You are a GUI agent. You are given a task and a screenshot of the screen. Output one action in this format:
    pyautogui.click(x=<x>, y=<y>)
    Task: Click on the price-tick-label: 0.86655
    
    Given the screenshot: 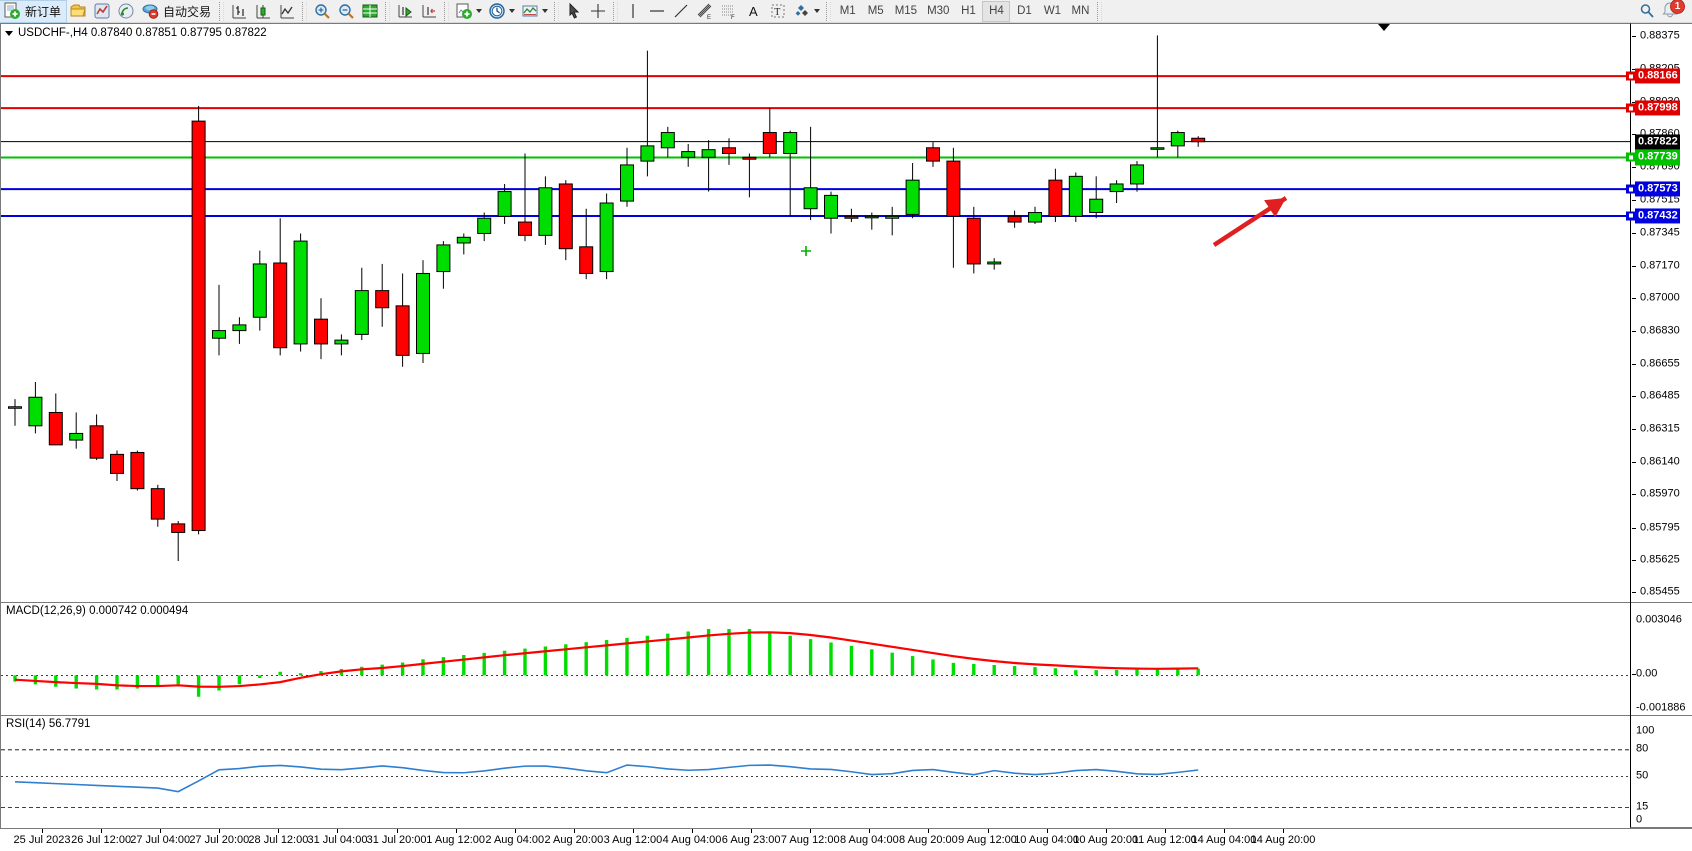 What is the action you would take?
    pyautogui.click(x=1660, y=363)
    